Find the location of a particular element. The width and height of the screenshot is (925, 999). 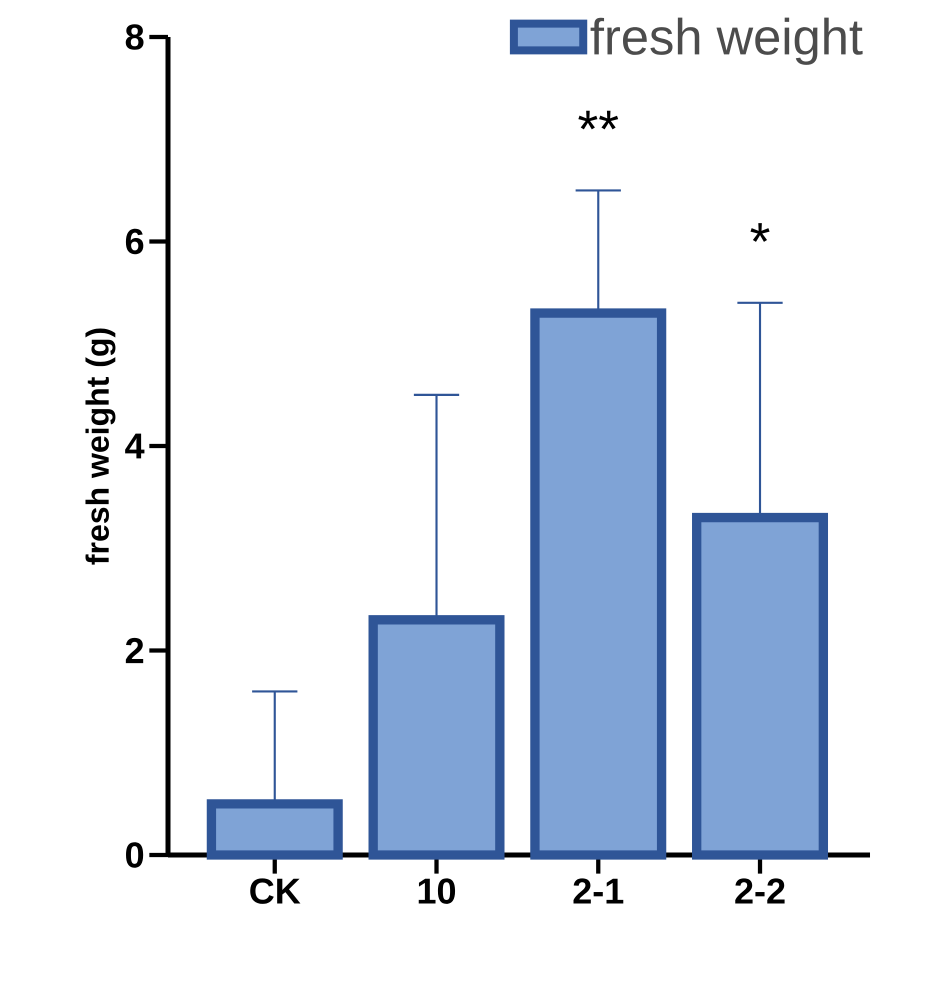

x-tick-label: CK is located at coordinates (275, 891).